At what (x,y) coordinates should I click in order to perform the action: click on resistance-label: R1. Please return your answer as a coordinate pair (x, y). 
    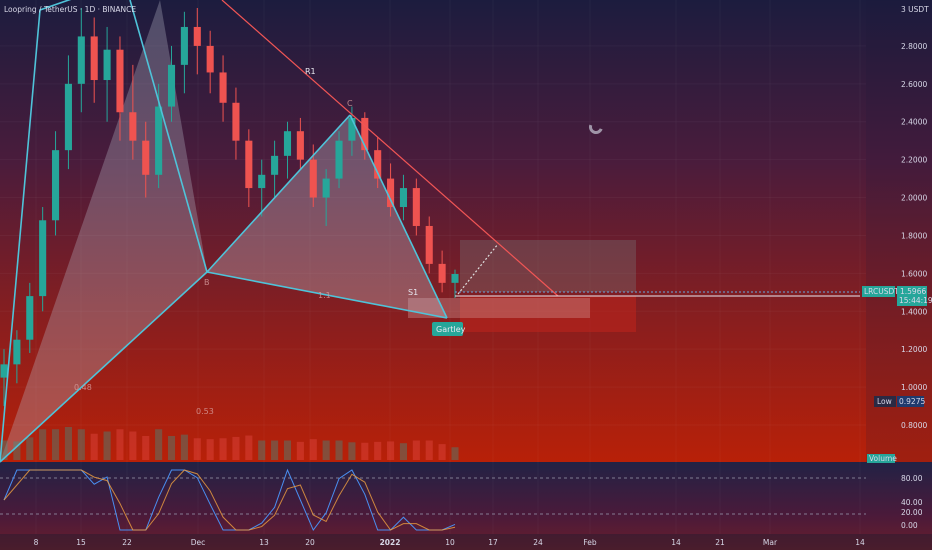
    Looking at the image, I should click on (310, 71).